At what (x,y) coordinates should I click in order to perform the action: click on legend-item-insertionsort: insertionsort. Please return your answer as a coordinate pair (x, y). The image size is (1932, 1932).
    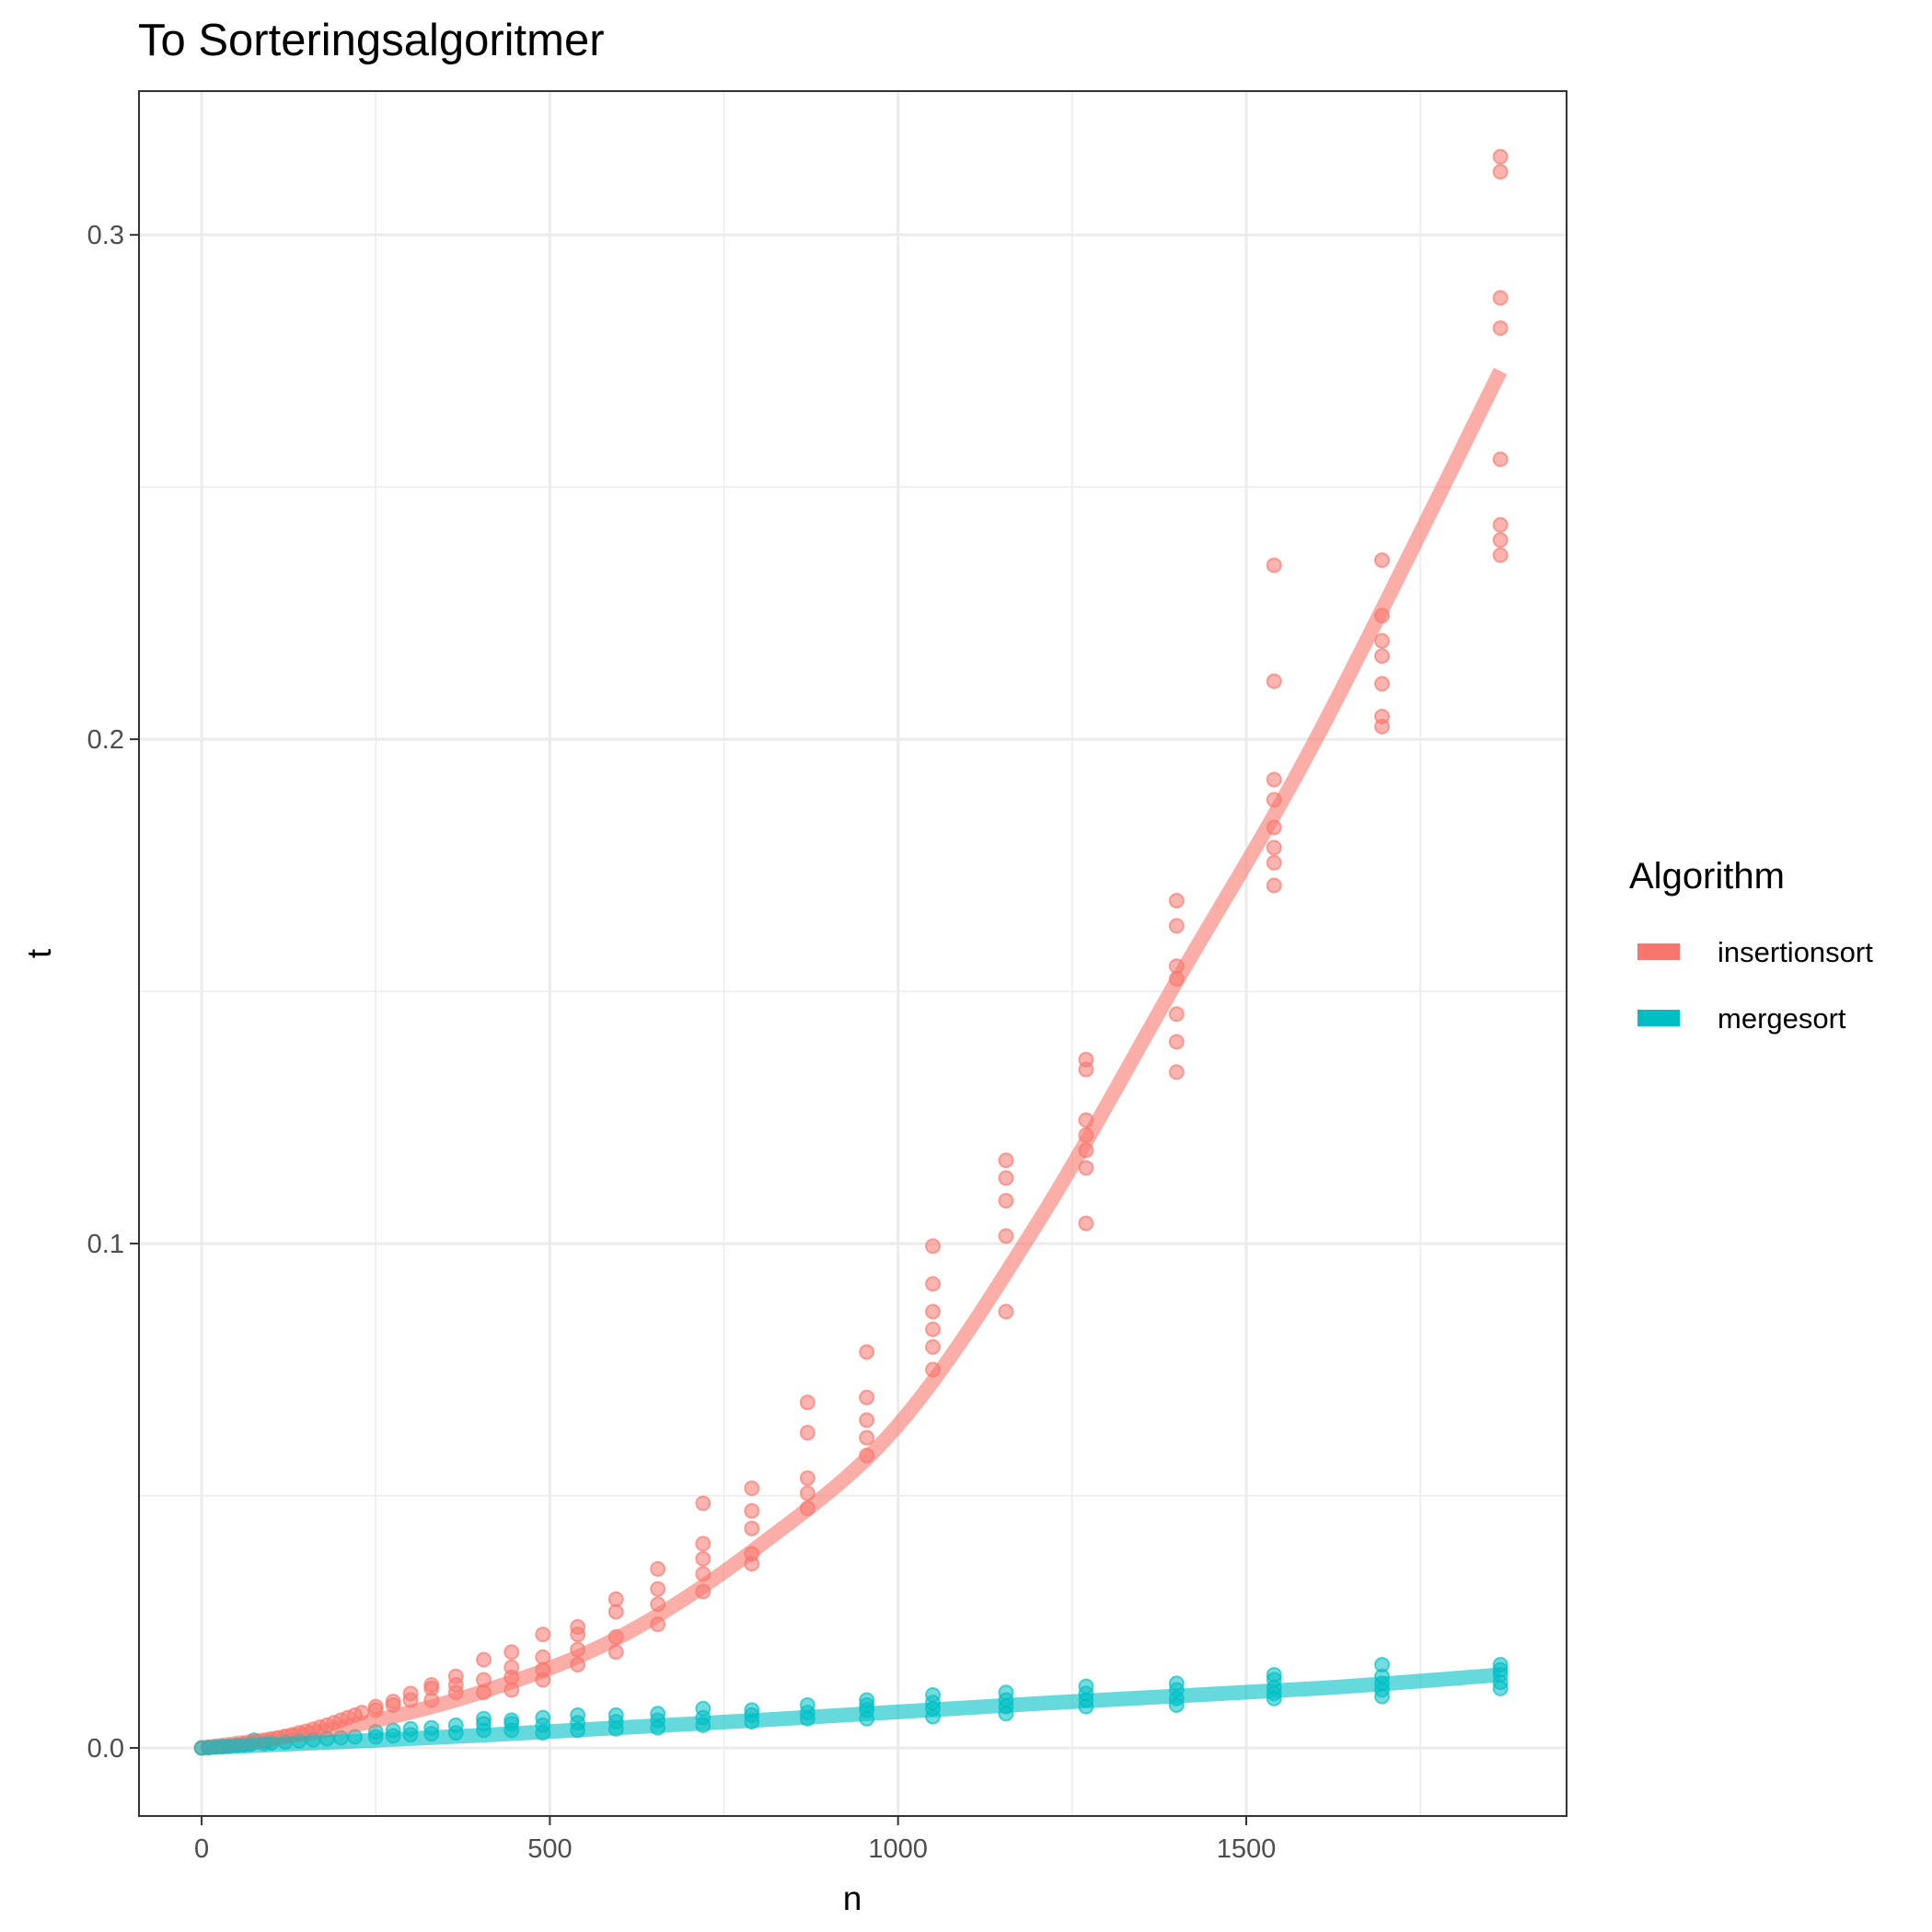
    Looking at the image, I should click on (1755, 952).